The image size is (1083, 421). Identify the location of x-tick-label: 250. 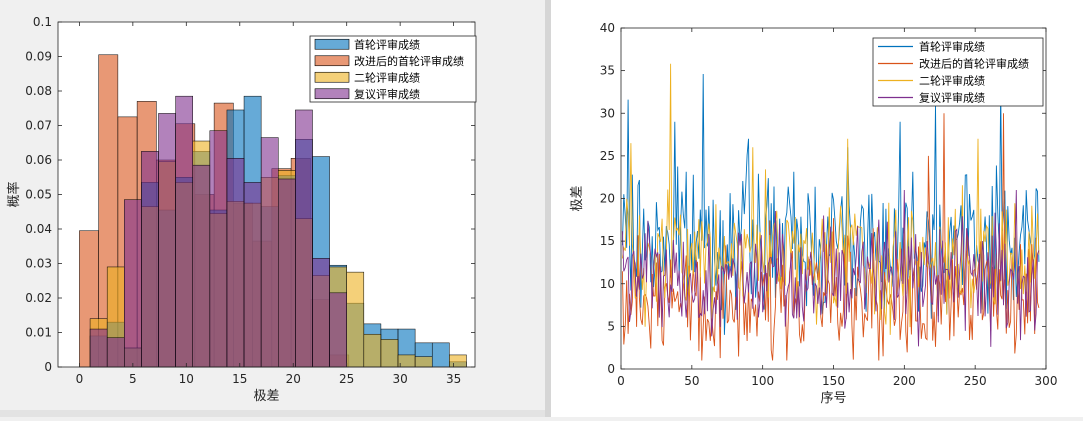
(975, 381).